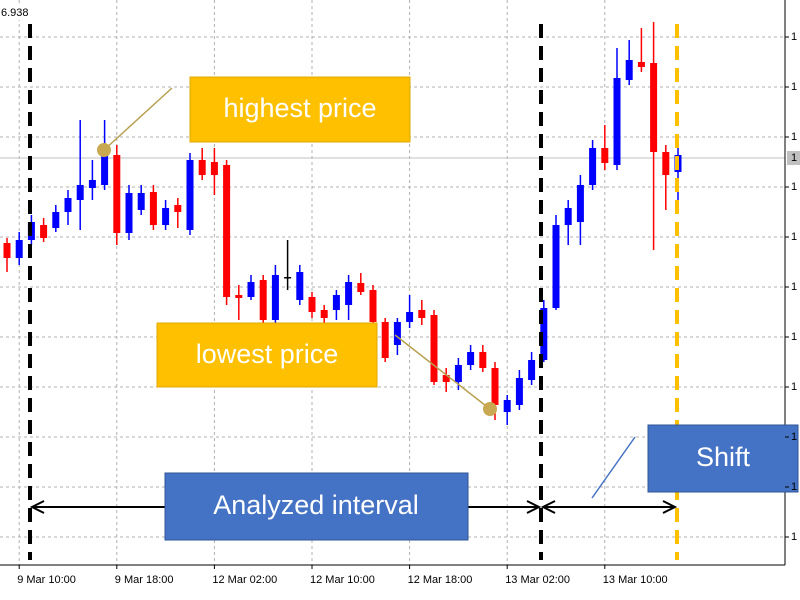  I want to click on price-line-label: 1, so click(794, 158).